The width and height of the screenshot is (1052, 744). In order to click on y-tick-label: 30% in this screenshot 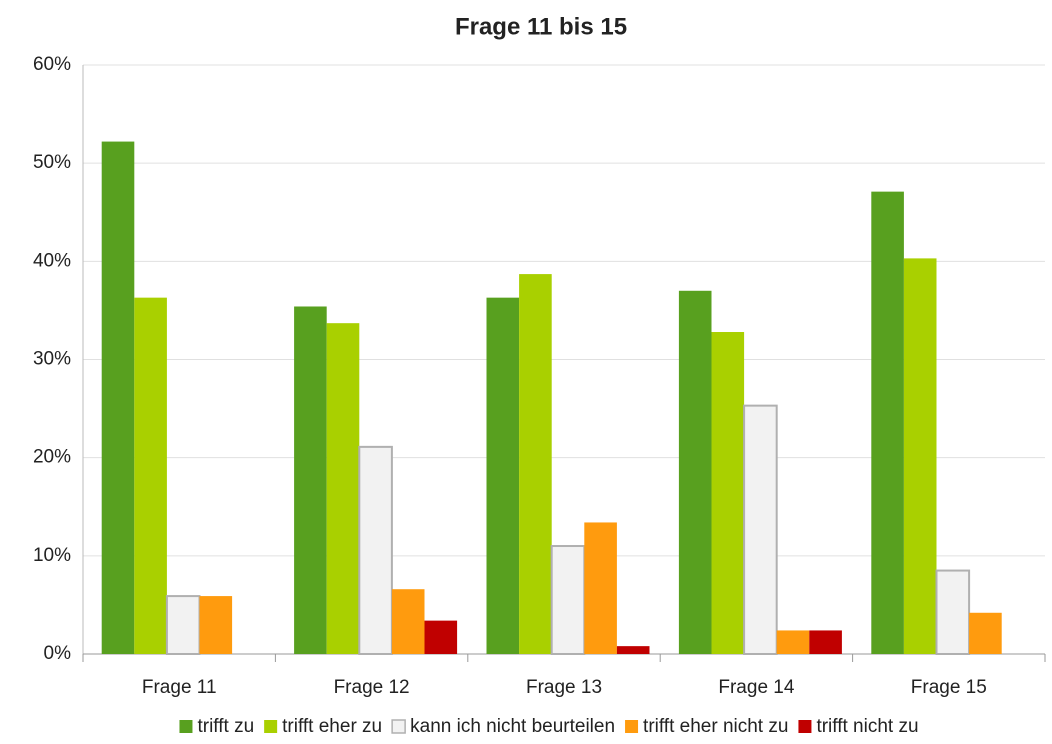, I will do `click(52, 359)`.